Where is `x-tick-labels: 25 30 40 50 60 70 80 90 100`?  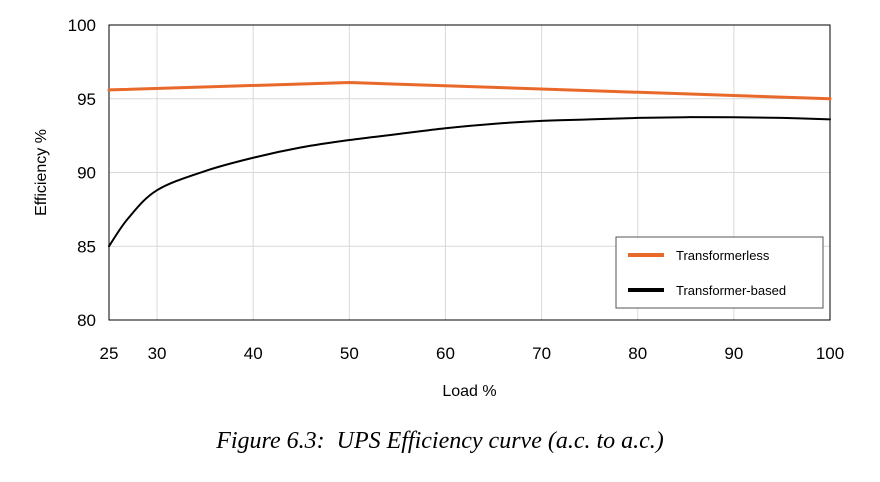 x-tick-labels: 25 30 40 50 60 70 80 90 100 is located at coordinates (472, 353).